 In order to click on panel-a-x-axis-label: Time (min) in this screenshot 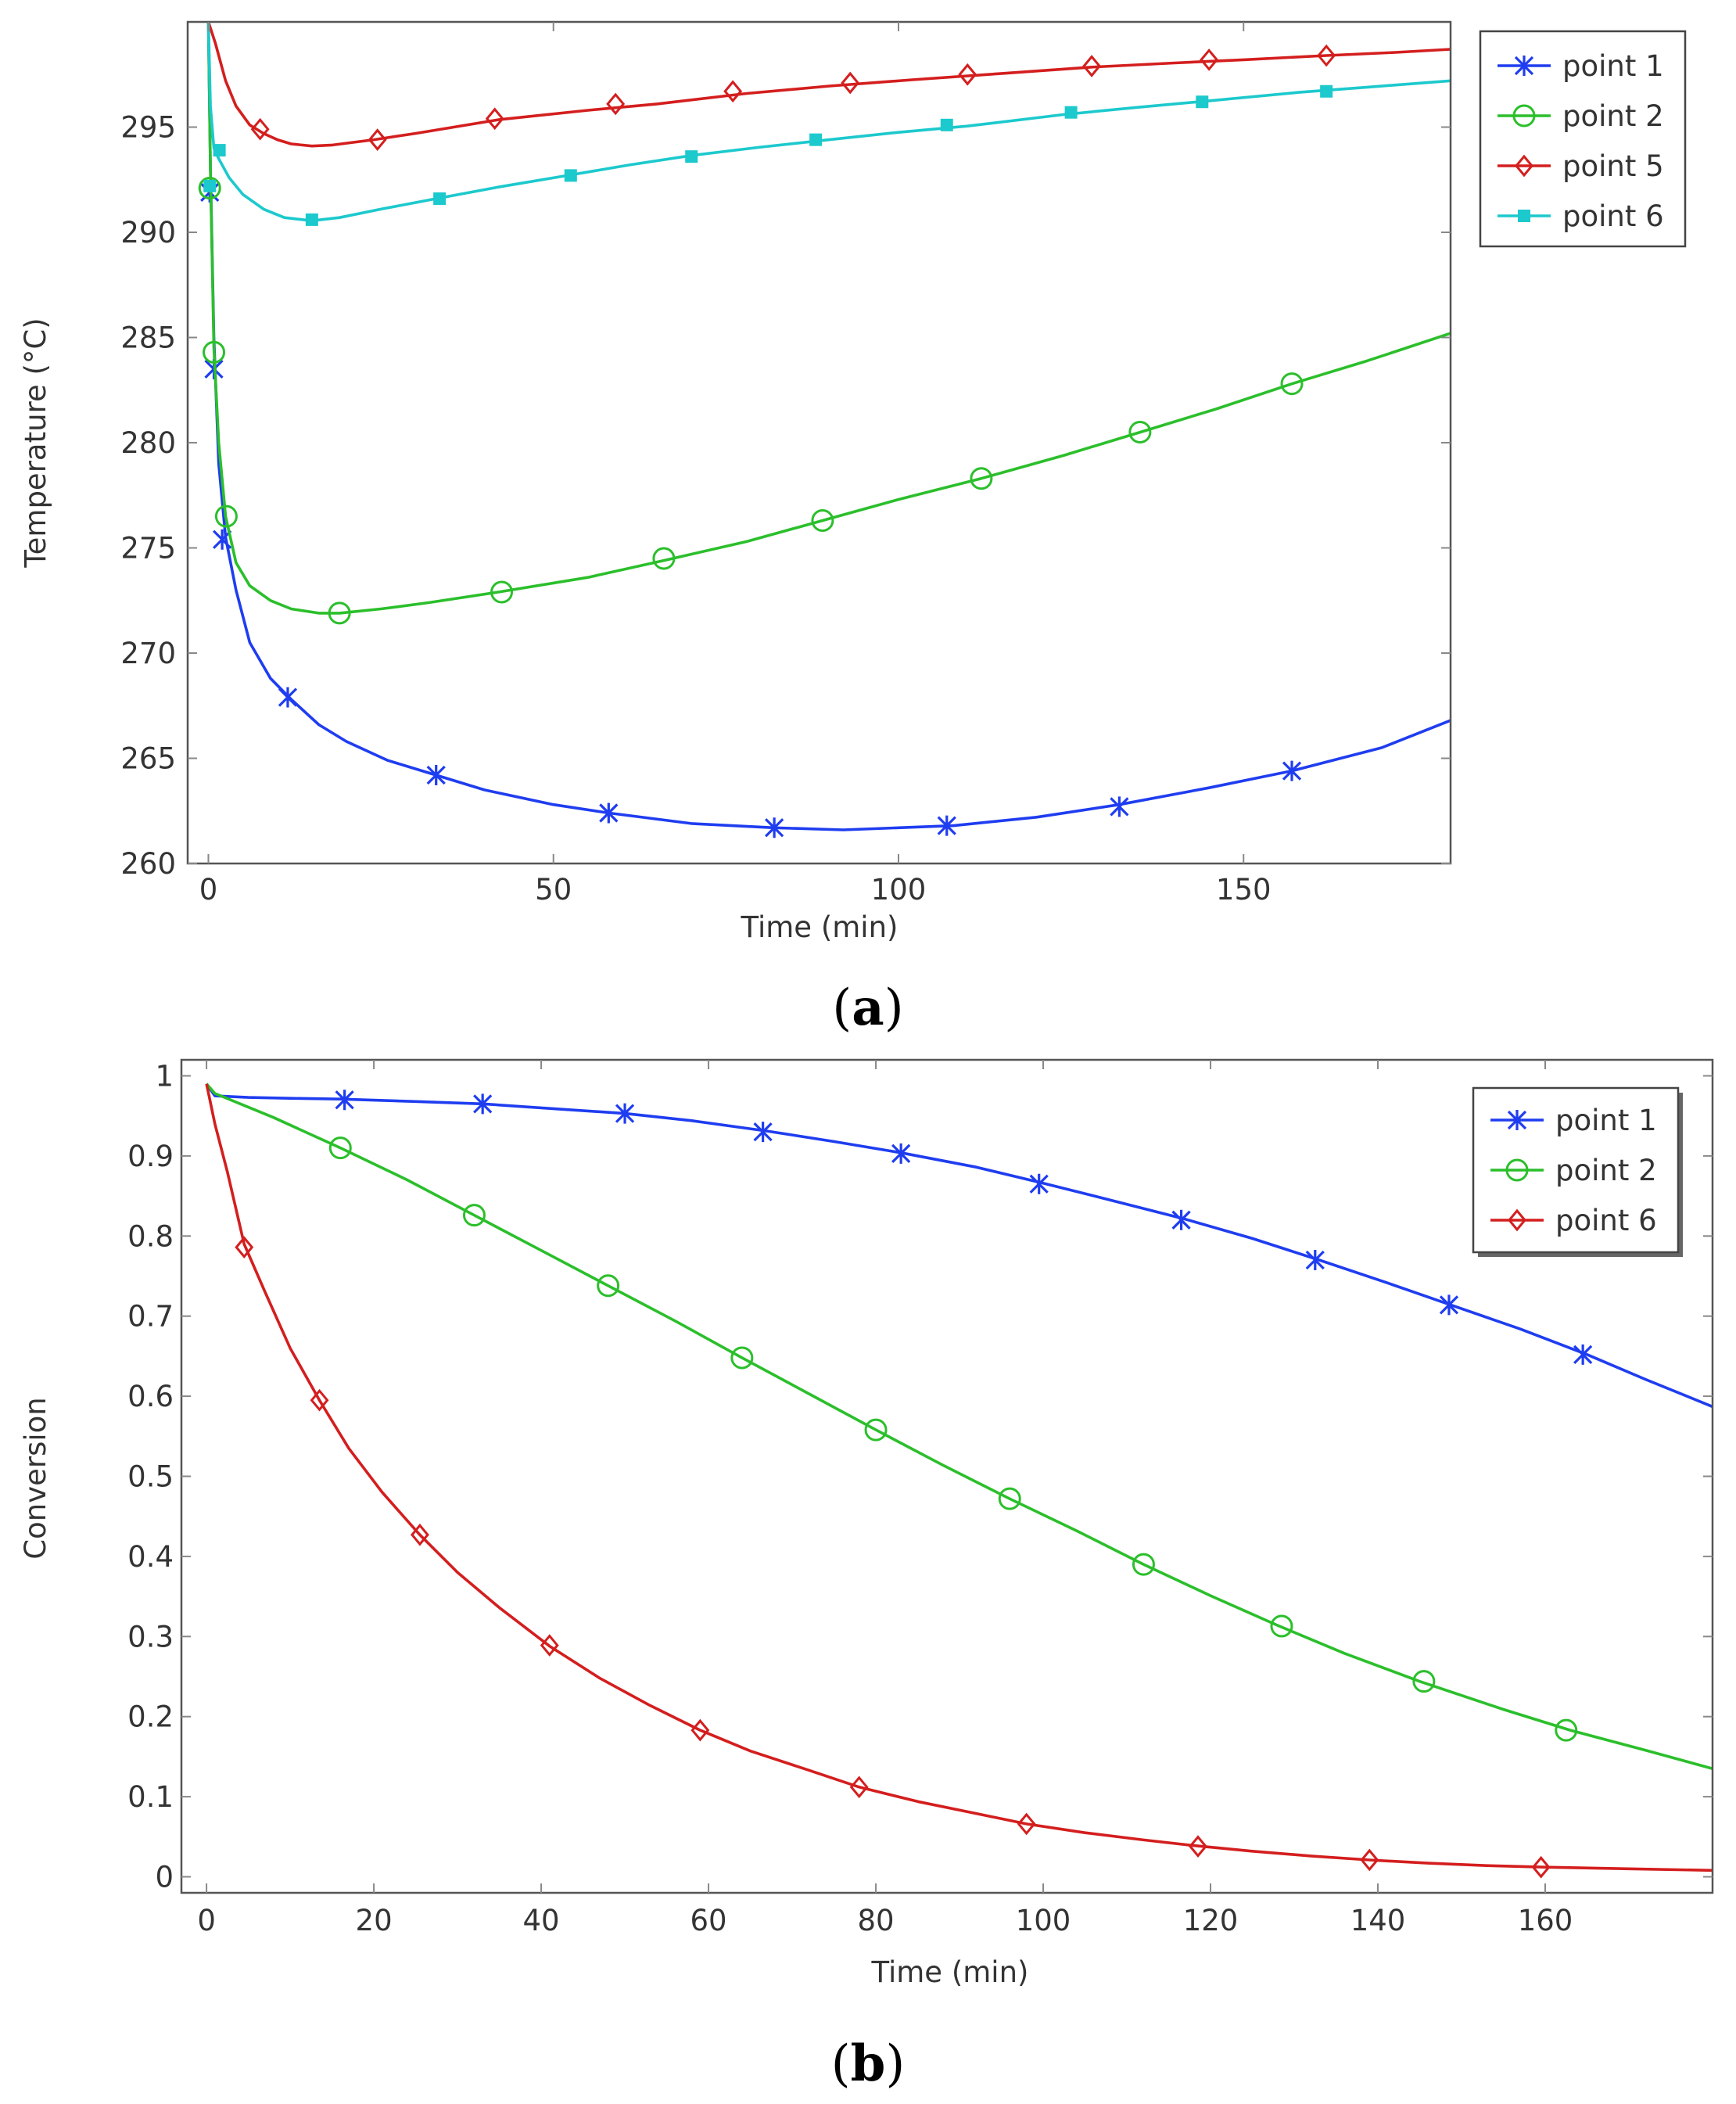, I will do `click(820, 927)`.